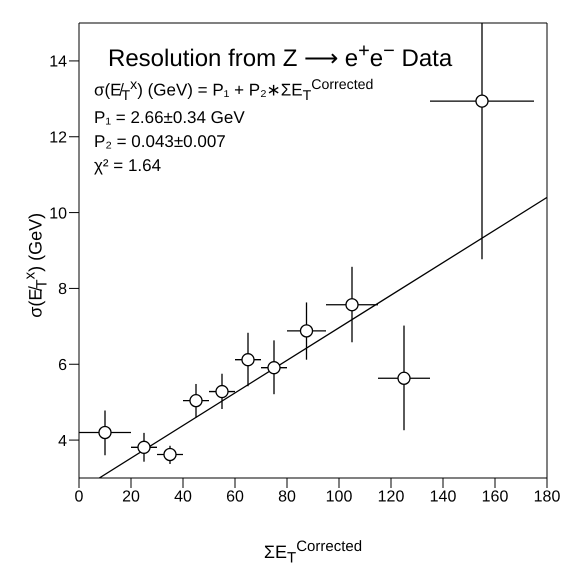  I want to click on y-tick-label: 8, so click(63, 289).